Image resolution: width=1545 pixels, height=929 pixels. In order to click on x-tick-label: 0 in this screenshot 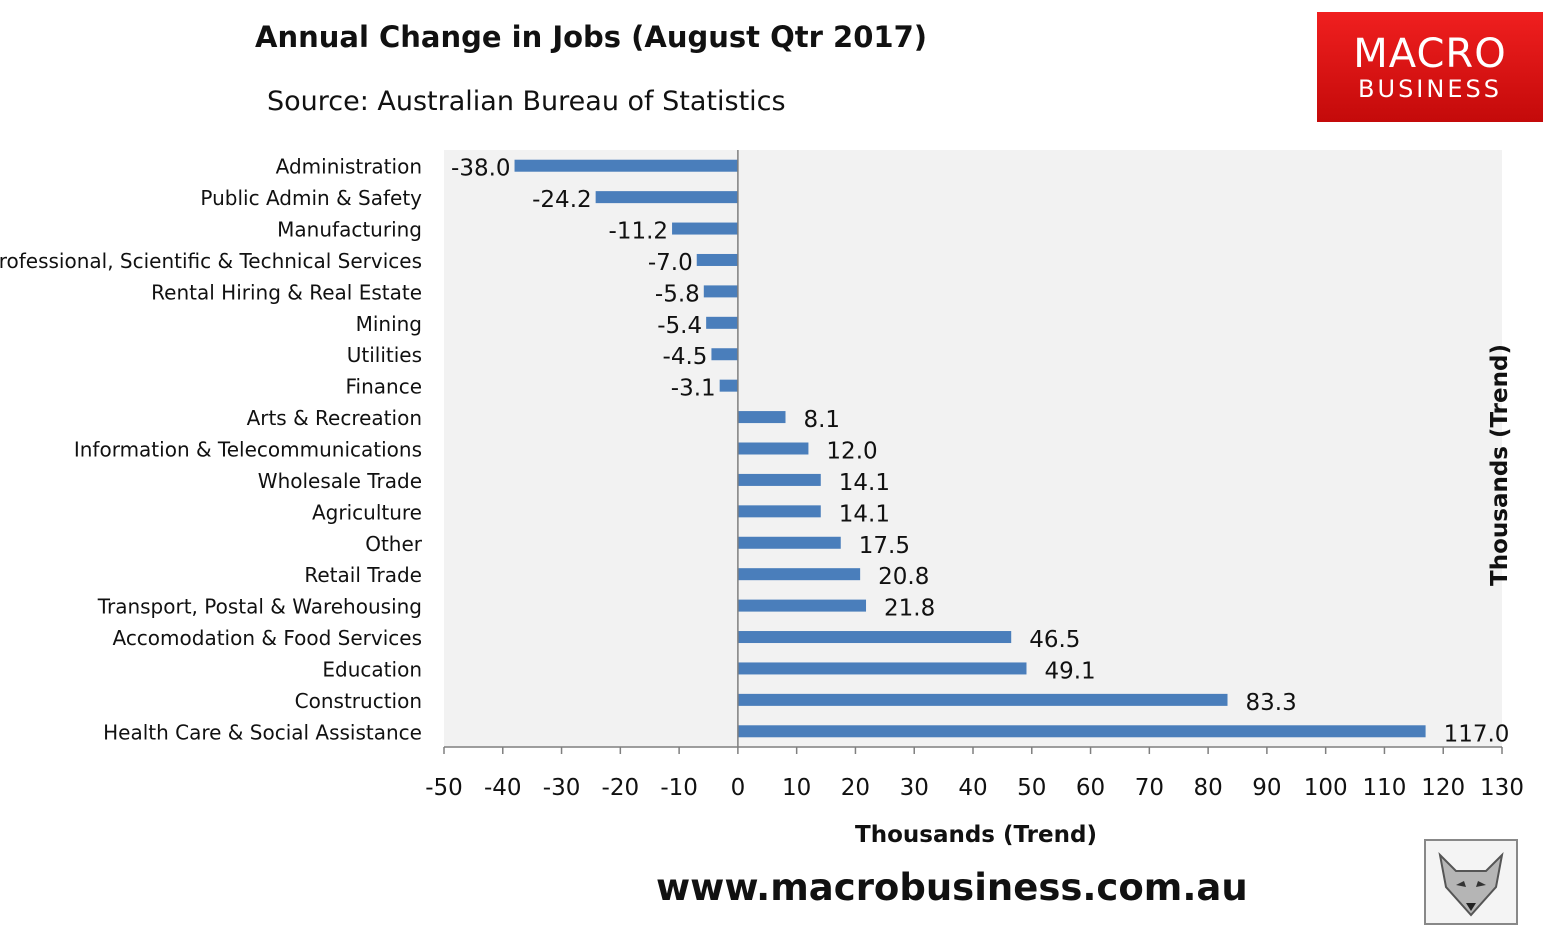, I will do `click(738, 788)`.